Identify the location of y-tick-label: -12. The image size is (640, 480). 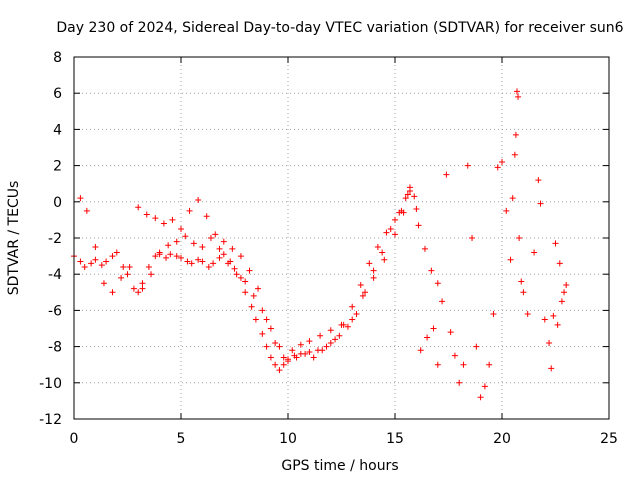
(50, 420).